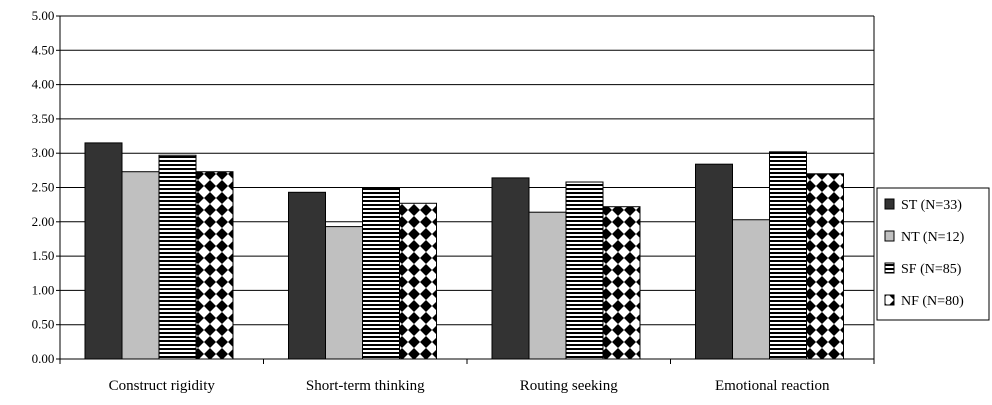  What do you see at coordinates (43, 152) in the screenshot?
I see `y-tick-label: 3.00` at bounding box center [43, 152].